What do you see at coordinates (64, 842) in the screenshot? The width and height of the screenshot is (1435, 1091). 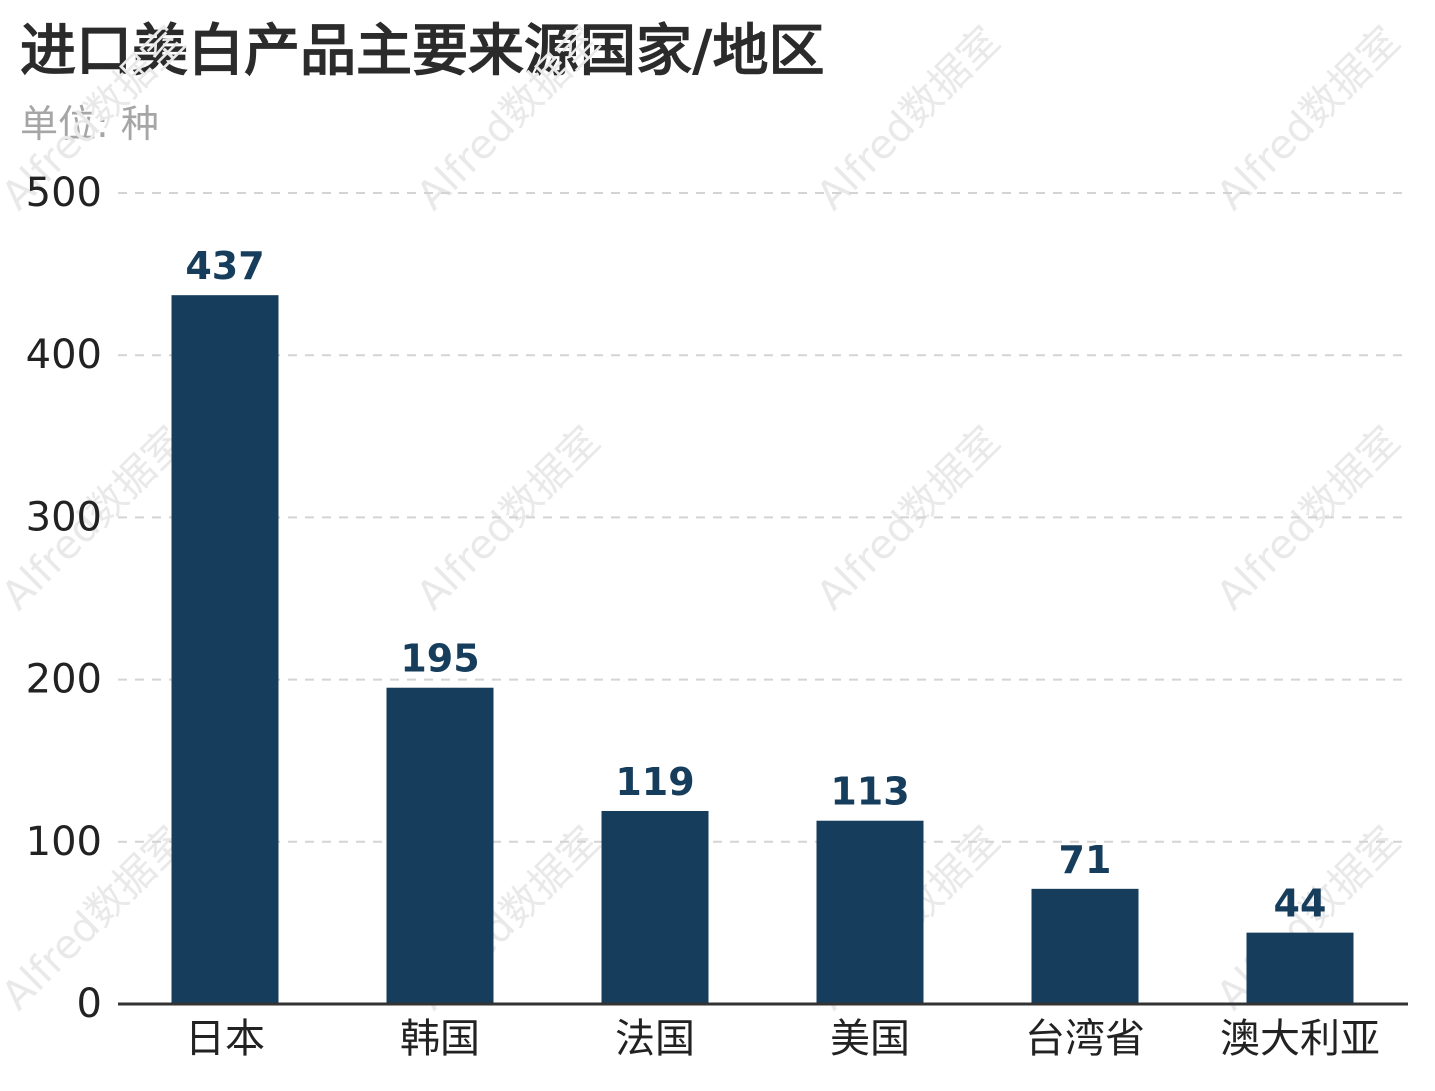 I see `y-tick-label: 100` at bounding box center [64, 842].